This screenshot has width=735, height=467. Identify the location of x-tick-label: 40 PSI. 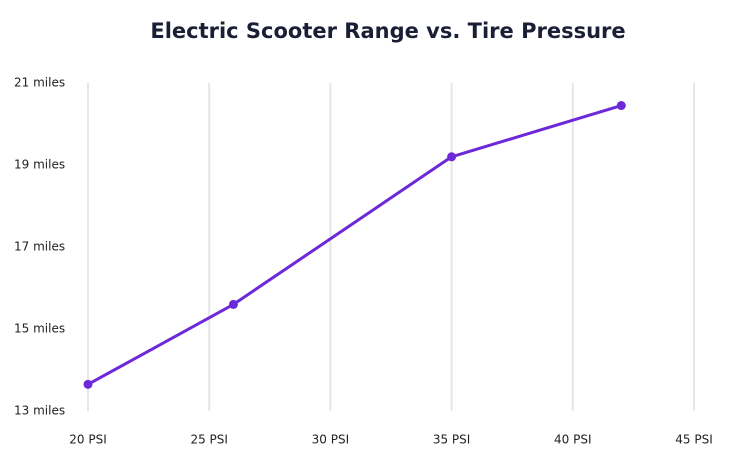
(572, 440).